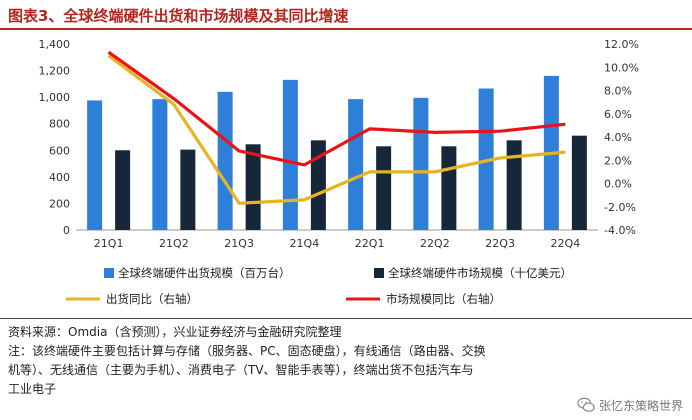 This screenshot has width=692, height=420. Describe the element at coordinates (618, 160) in the screenshot. I see `right-axis-tick-label: 2.0%` at that location.